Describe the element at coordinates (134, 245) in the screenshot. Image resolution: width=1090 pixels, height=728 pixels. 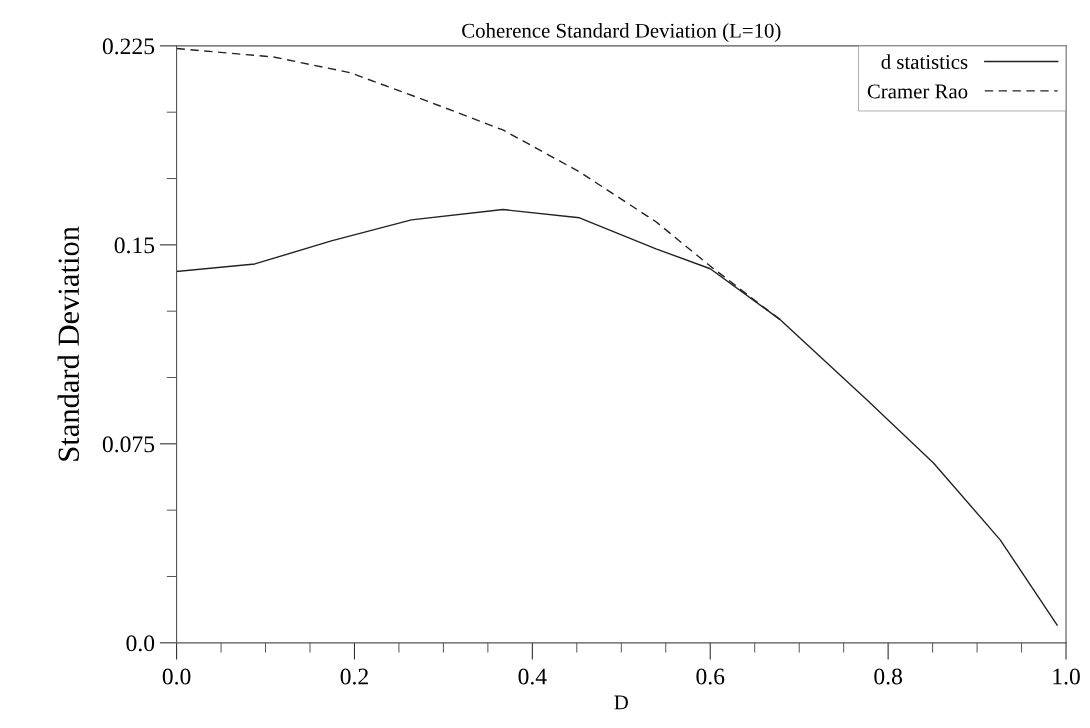
I see `y-tick-label: 0.15` at that location.